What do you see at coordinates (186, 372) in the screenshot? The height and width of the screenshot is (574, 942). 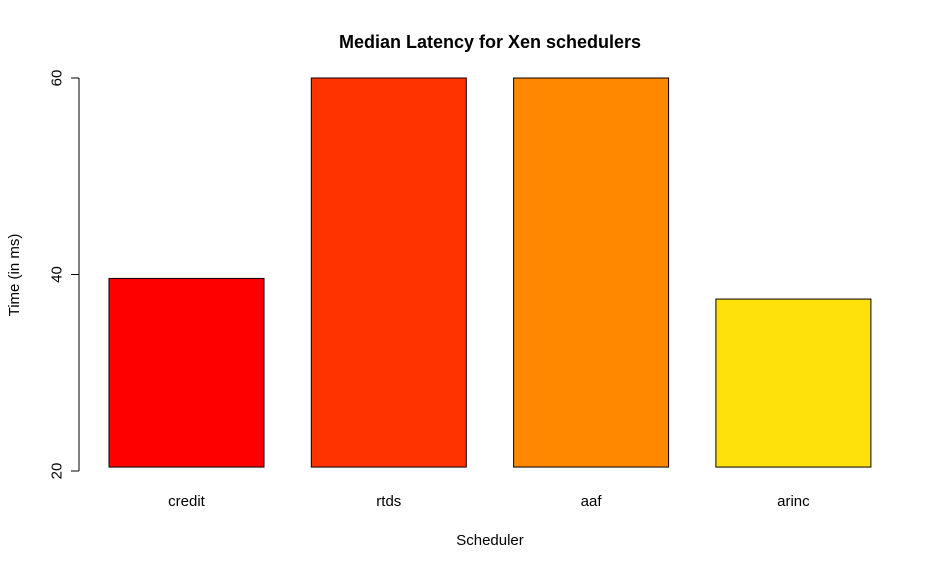 I see `bar-credit` at bounding box center [186, 372].